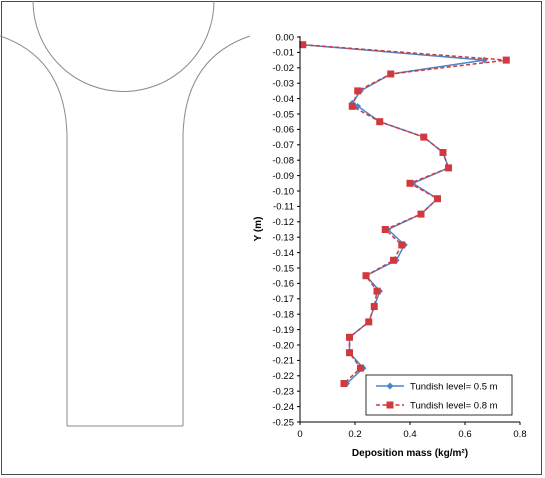 This screenshot has width=545, height=478. I want to click on x-axis-ticks: 0 0.2 0.4 0.6 0.8, so click(412, 431).